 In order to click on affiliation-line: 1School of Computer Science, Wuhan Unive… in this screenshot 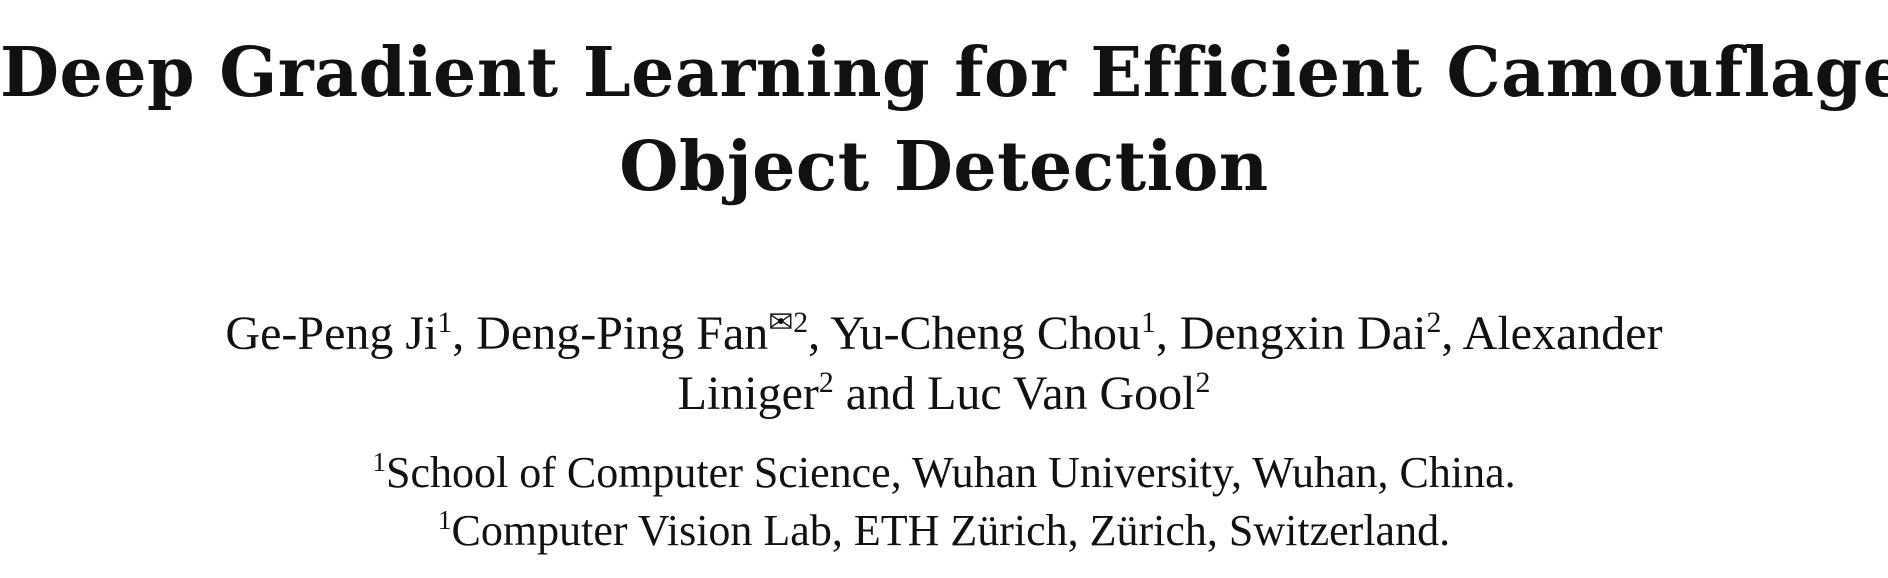, I will do `click(944, 473)`.